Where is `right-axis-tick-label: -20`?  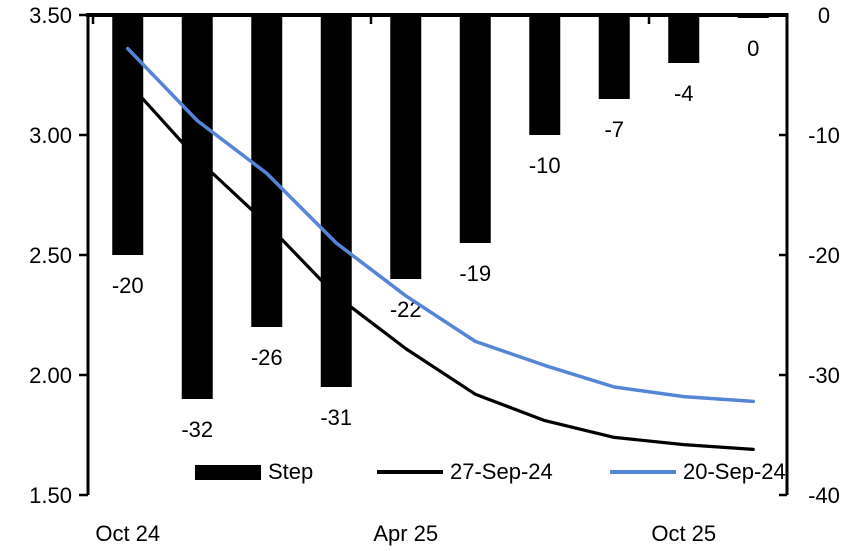 right-axis-tick-label: -20 is located at coordinates (824, 255).